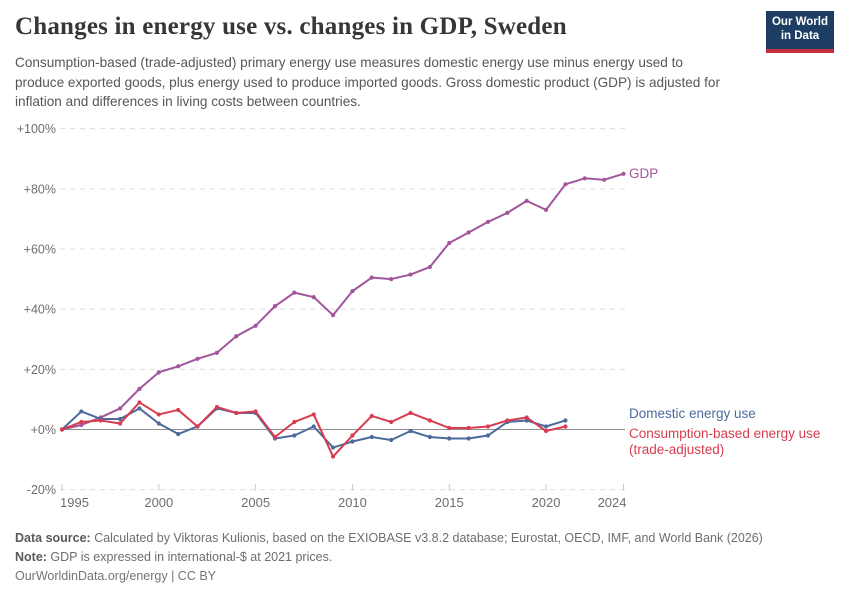  I want to click on domestic-energy-line-label: Domestic energy use, so click(692, 413).